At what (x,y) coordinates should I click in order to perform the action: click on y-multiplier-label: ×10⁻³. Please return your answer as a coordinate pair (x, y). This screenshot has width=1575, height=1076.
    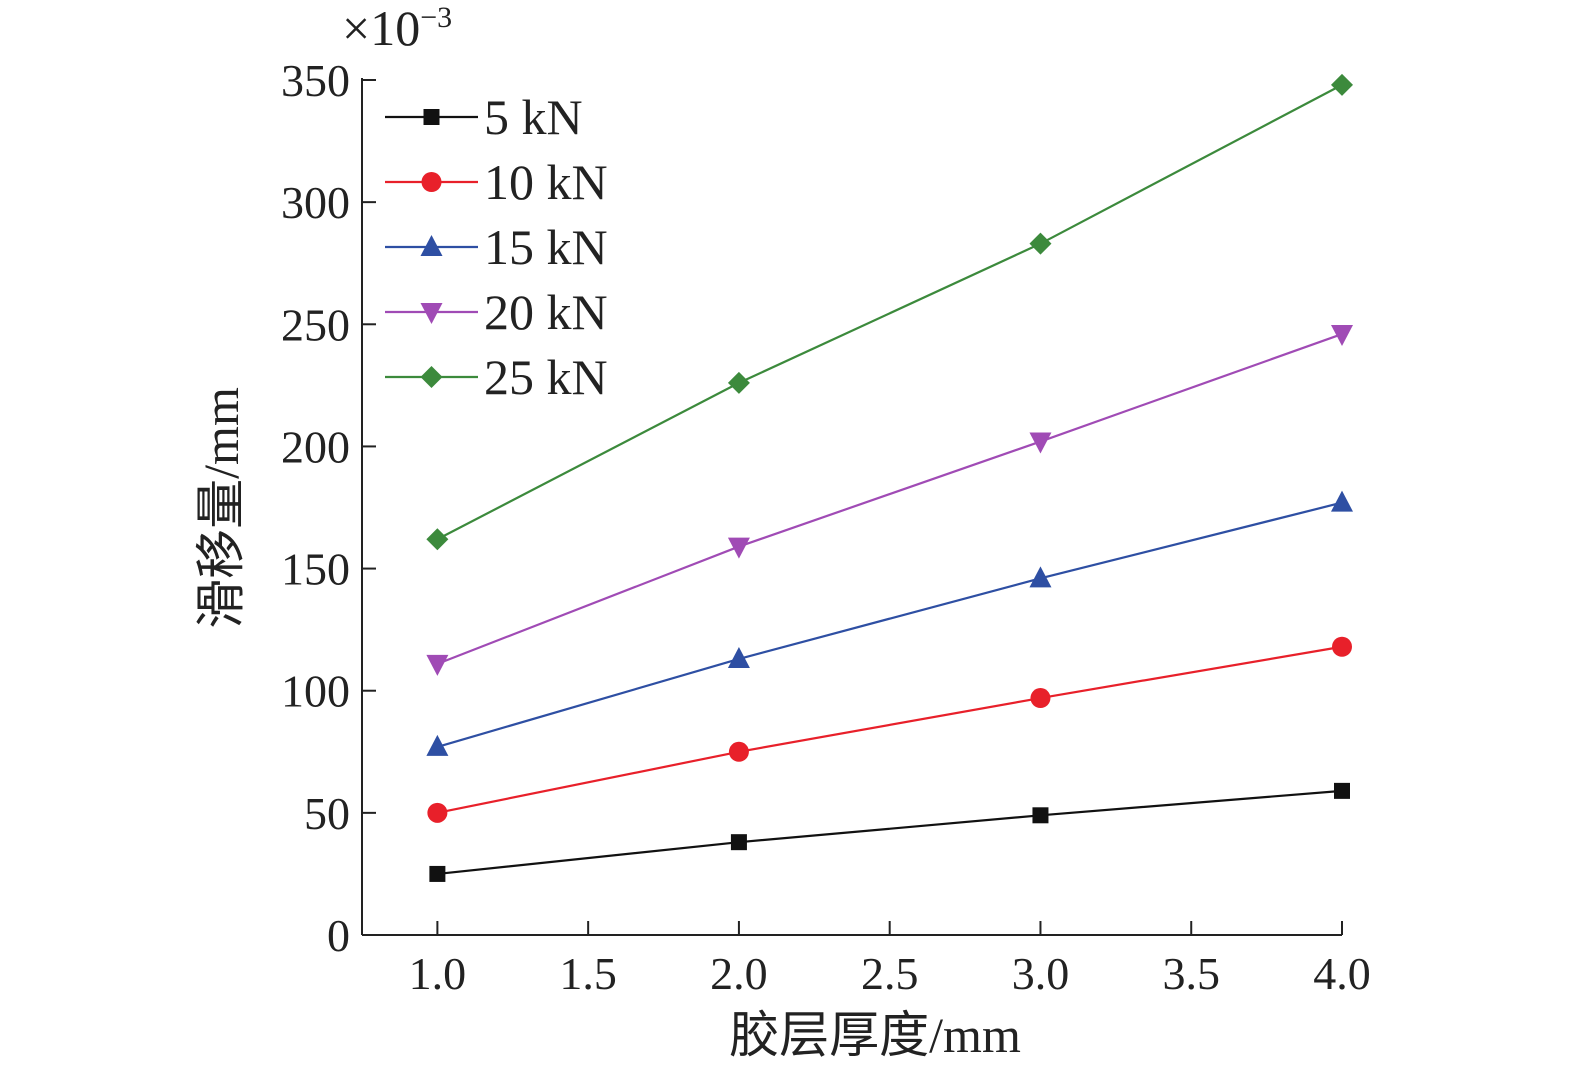
    Looking at the image, I should click on (397, 28).